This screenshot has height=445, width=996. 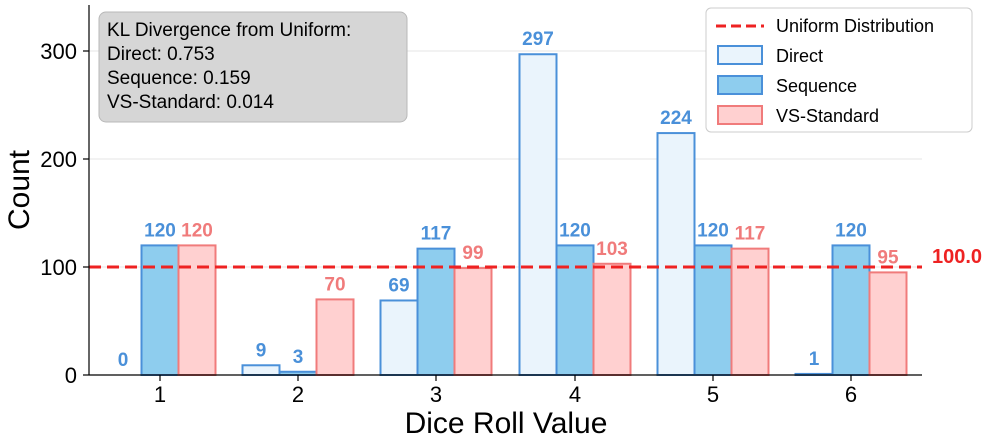 I want to click on data-label: 0, so click(x=123, y=360).